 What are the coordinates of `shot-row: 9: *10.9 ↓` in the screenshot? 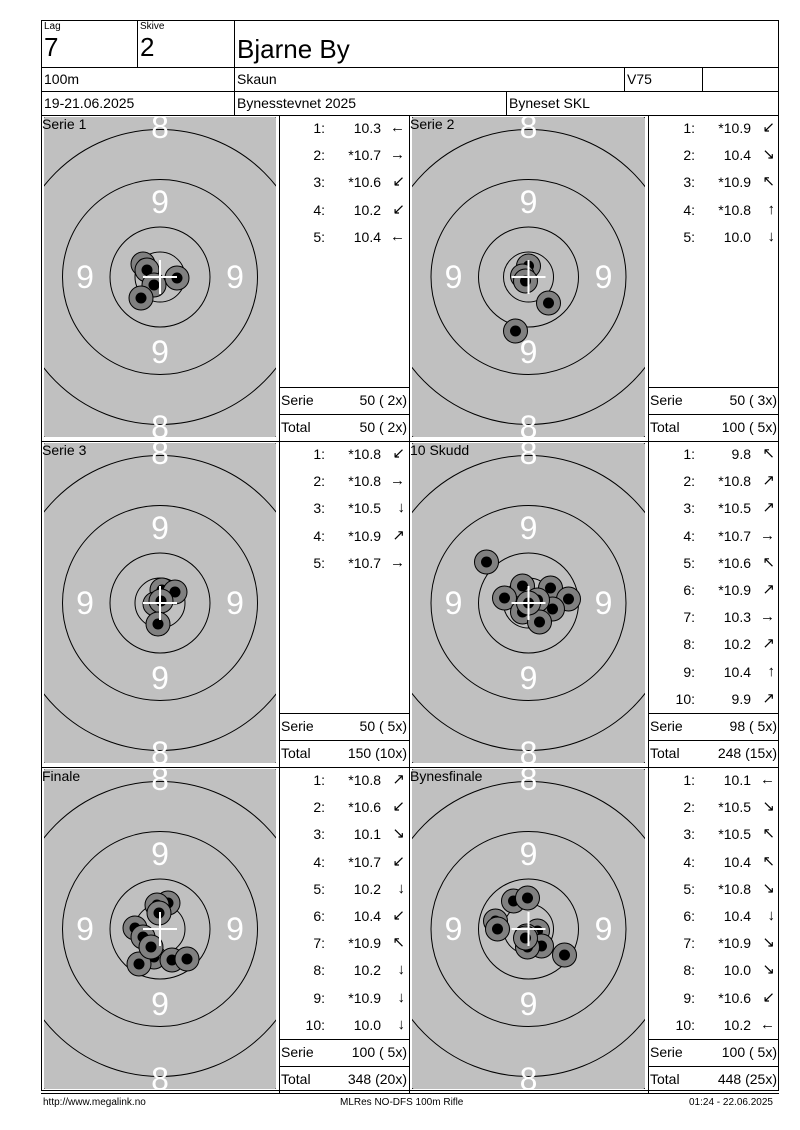 It's located at (344, 998).